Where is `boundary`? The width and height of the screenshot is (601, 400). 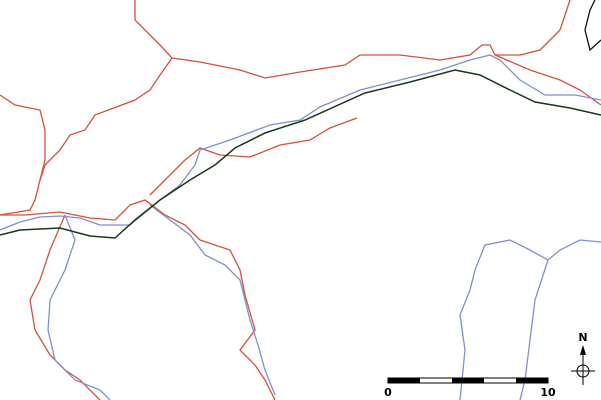
boundary is located at coordinates (592, 26).